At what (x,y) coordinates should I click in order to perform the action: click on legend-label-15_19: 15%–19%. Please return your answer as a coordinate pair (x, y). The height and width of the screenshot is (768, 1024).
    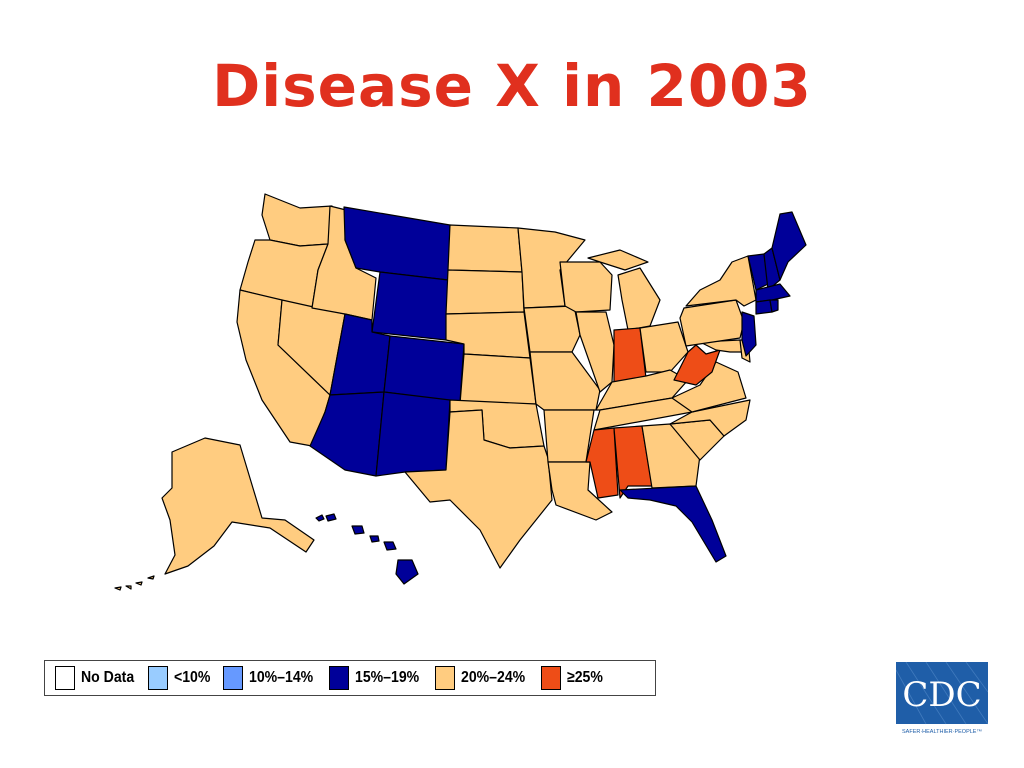
    Looking at the image, I should click on (386, 677).